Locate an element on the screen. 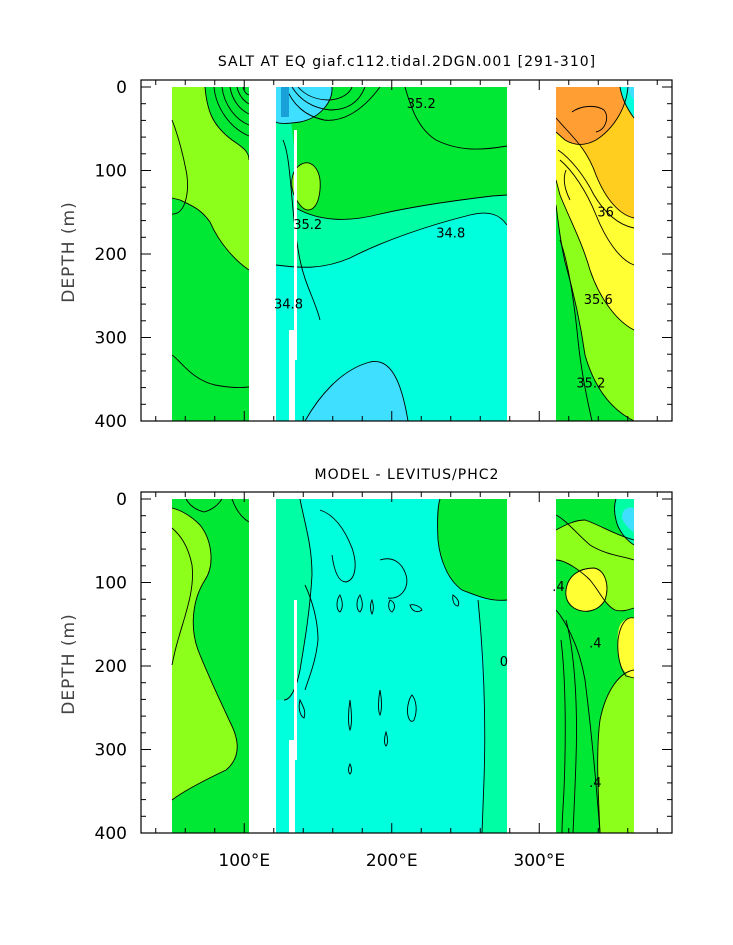  bottom-central-c16 is located at coordinates (350, 768).